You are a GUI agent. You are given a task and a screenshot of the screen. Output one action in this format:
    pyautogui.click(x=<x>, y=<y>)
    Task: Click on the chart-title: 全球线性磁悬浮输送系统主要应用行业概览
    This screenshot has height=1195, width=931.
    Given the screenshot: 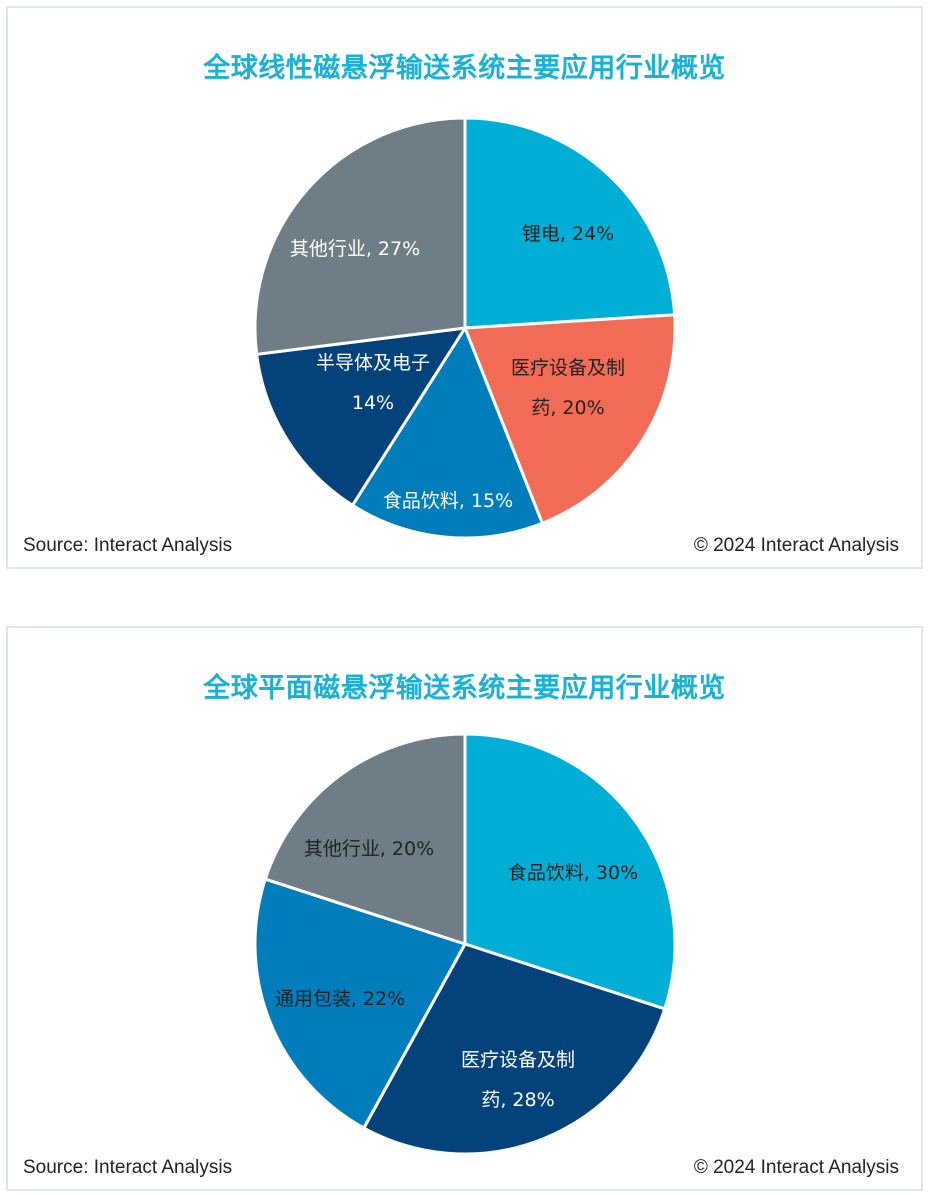 What is the action you would take?
    pyautogui.click(x=464, y=68)
    